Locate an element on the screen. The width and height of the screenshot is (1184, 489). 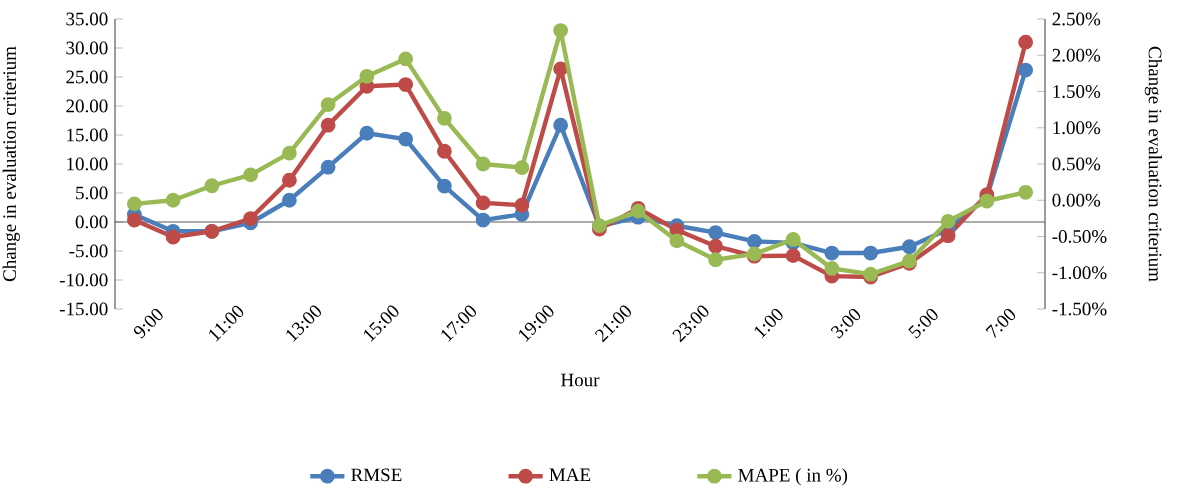
y2-tick-label: -1.50% is located at coordinates (1079, 309).